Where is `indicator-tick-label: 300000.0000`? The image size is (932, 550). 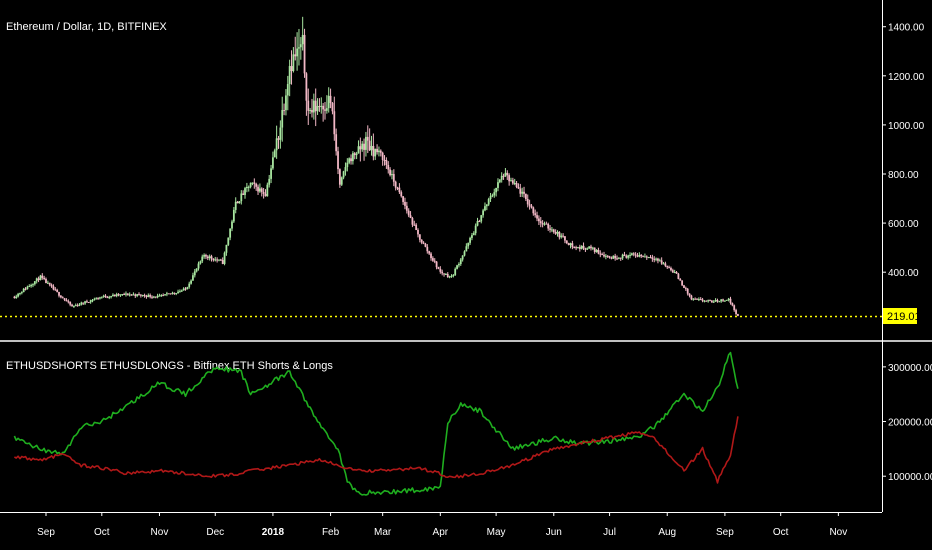 indicator-tick-label: 300000.0000 is located at coordinates (910, 368).